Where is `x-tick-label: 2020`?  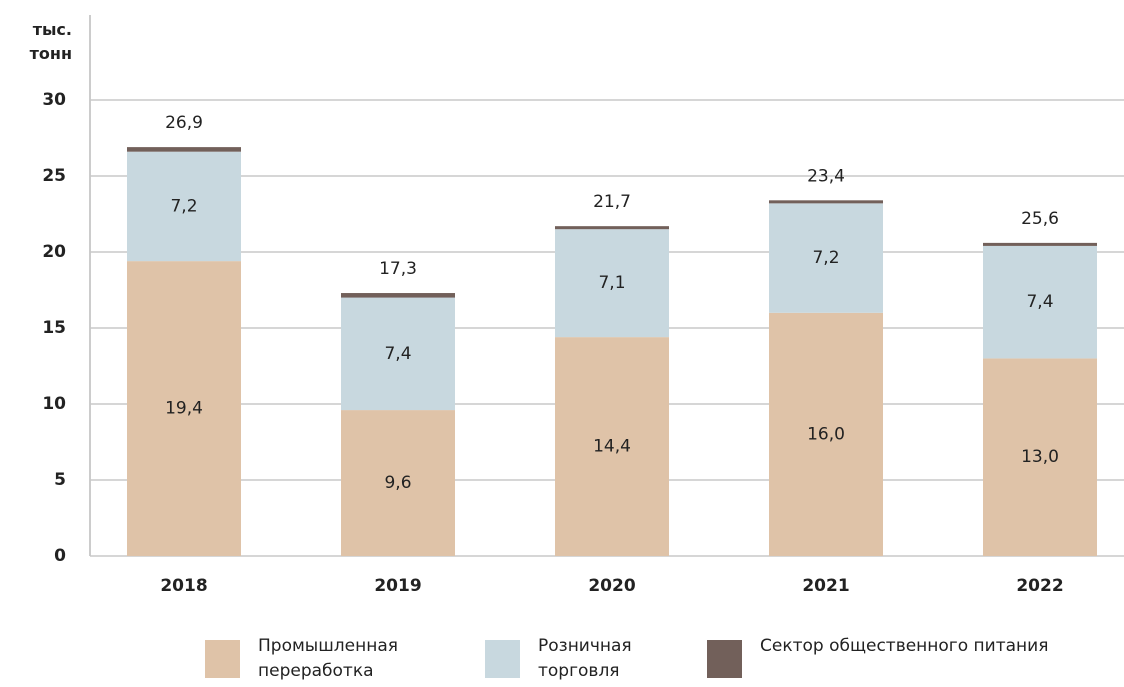
x-tick-label: 2020 is located at coordinates (611, 586).